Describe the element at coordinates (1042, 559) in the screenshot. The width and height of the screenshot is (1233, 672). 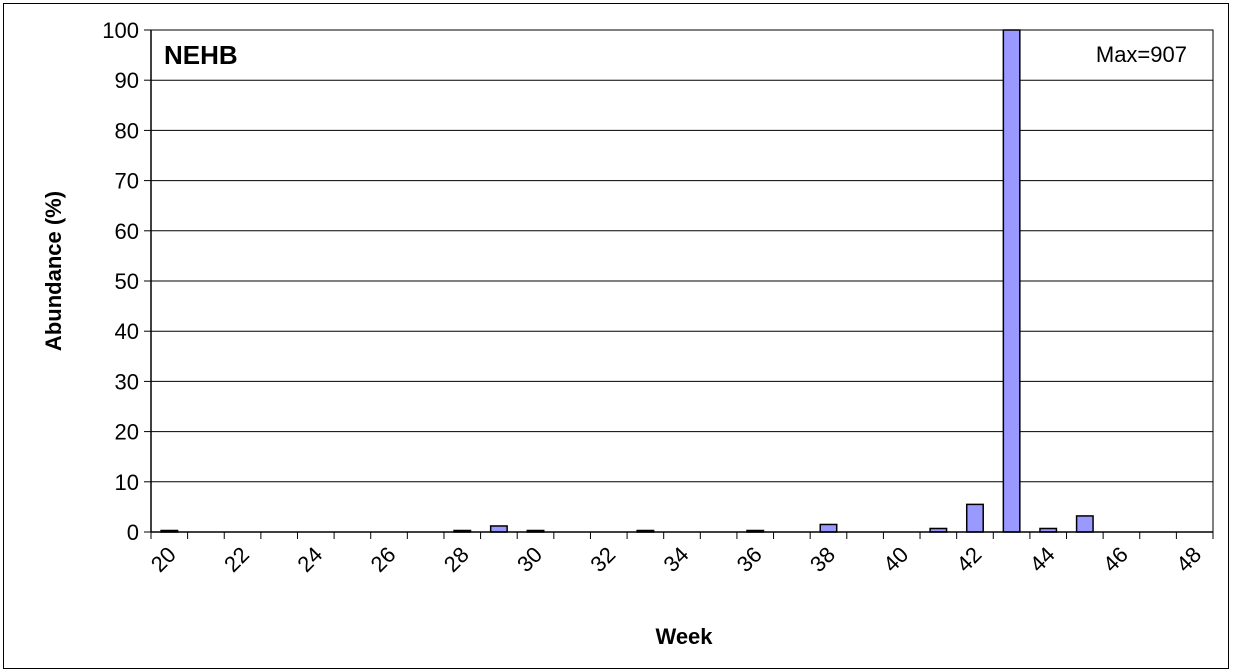
I see `x-tick-label: 44` at that location.